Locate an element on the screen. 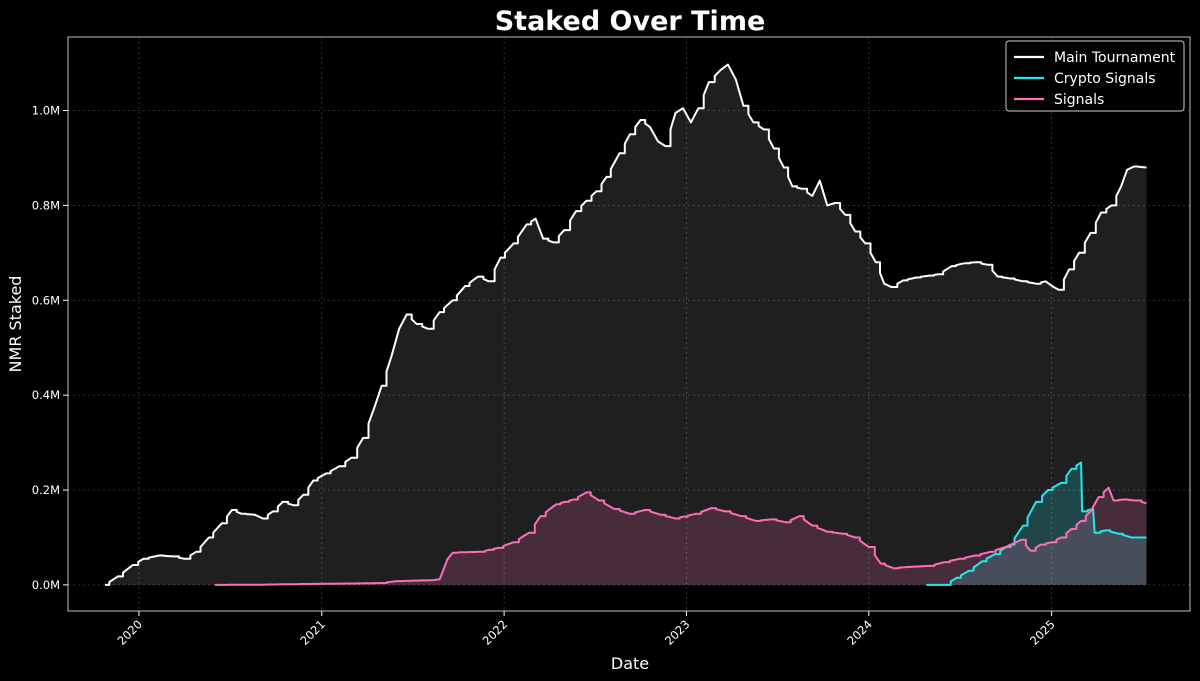 The image size is (1200, 681). x-axis-label: Date is located at coordinates (630, 663).